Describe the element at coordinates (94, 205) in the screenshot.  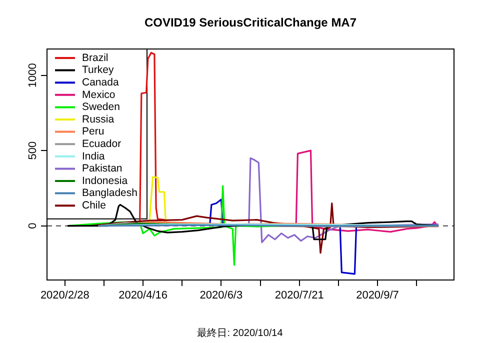
I see `legend-label: Chile` at that location.